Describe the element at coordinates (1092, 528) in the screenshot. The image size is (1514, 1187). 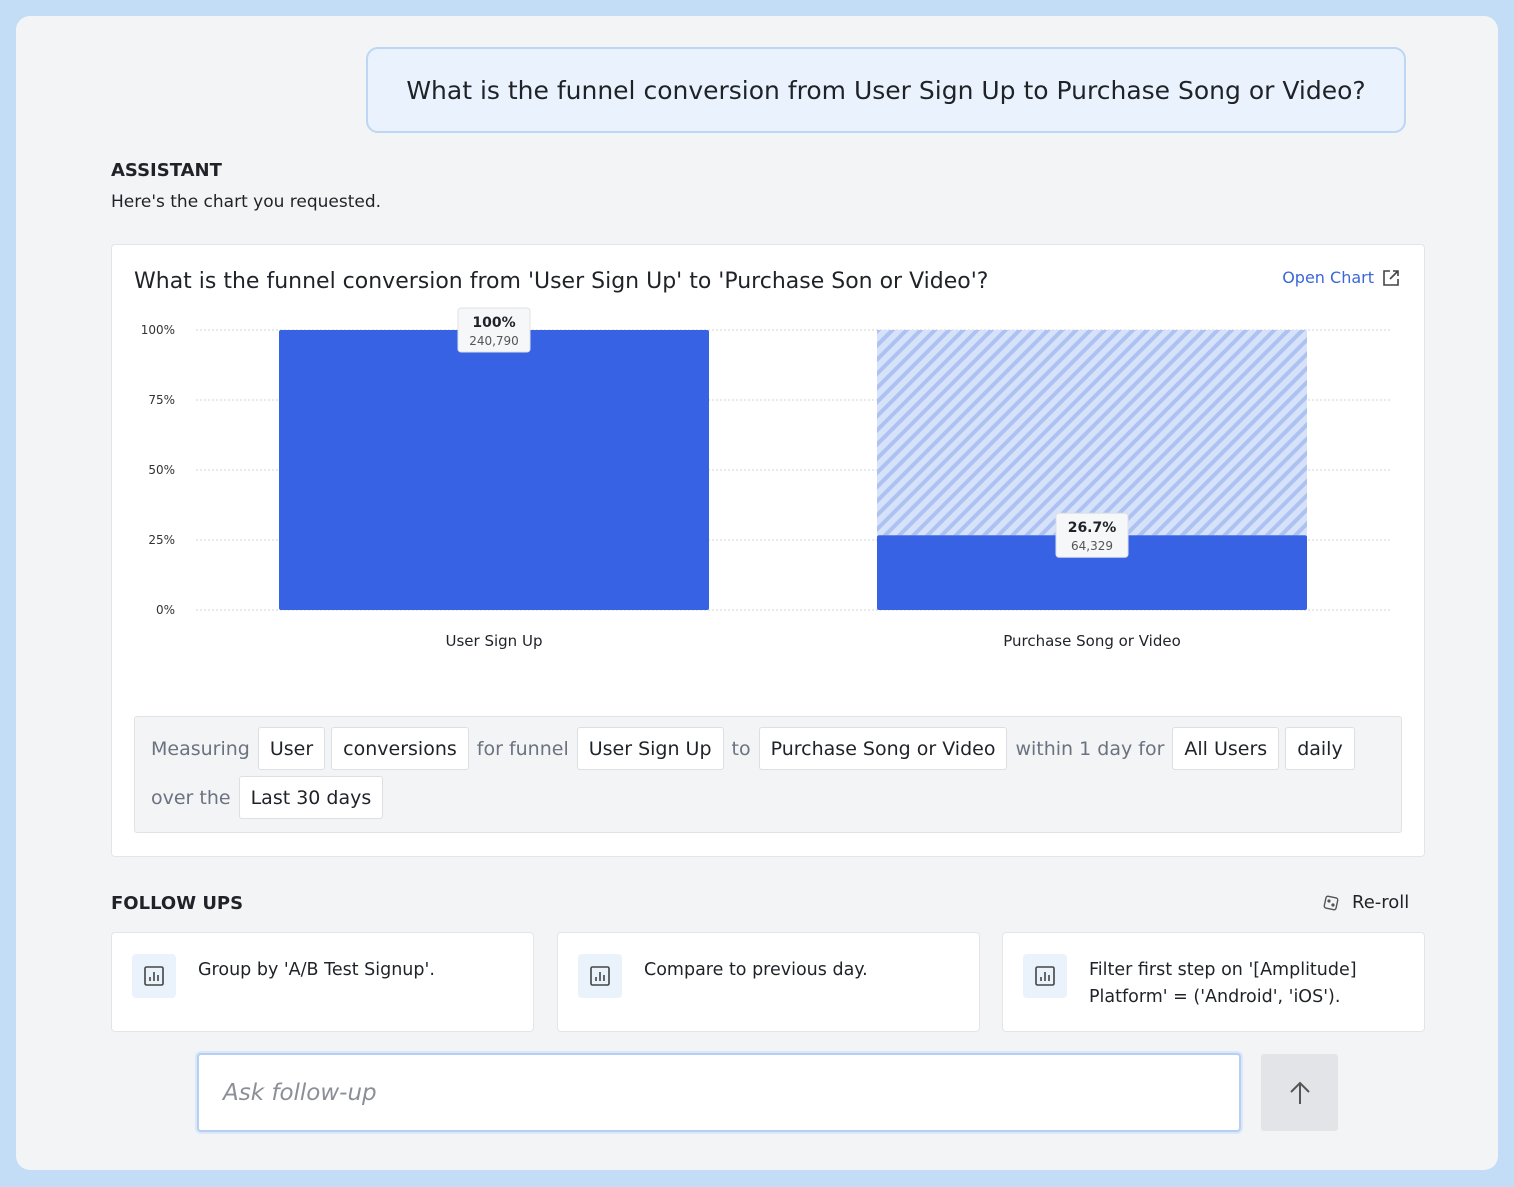
I see `bar-value-label: 26.7%` at that location.